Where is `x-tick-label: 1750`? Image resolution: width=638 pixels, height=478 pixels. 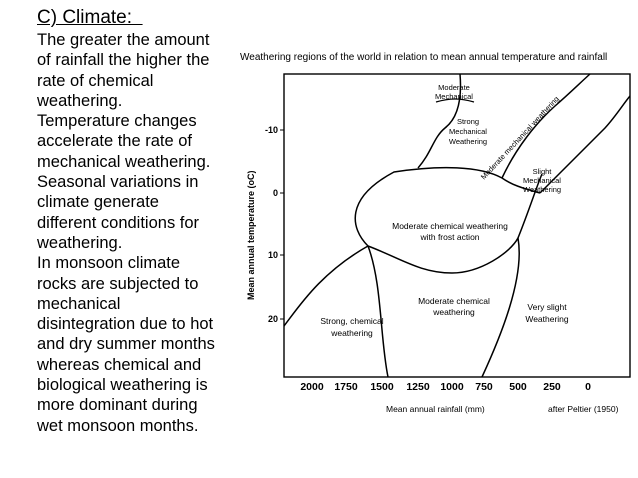 x-tick-label: 1750 is located at coordinates (346, 387).